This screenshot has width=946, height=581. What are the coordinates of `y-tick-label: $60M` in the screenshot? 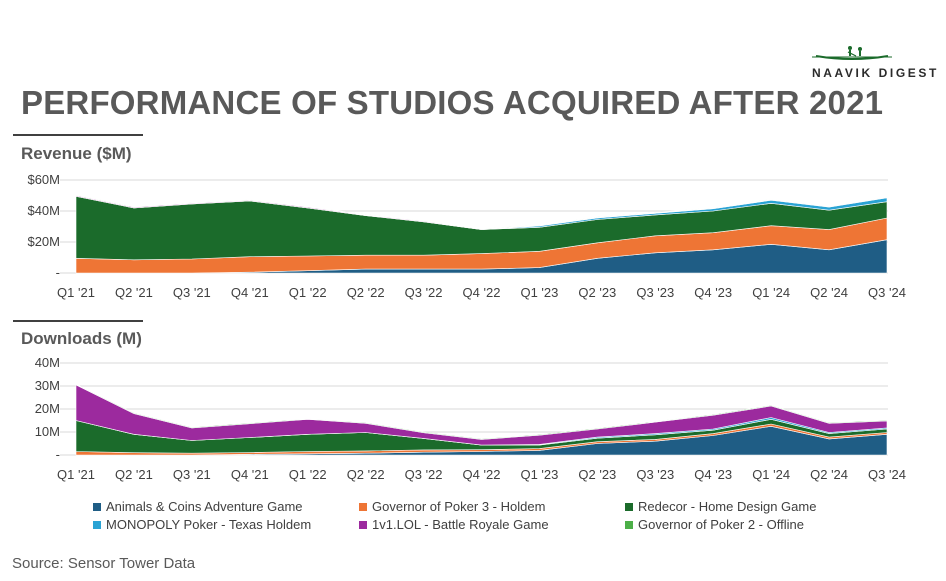 It's located at (43, 179).